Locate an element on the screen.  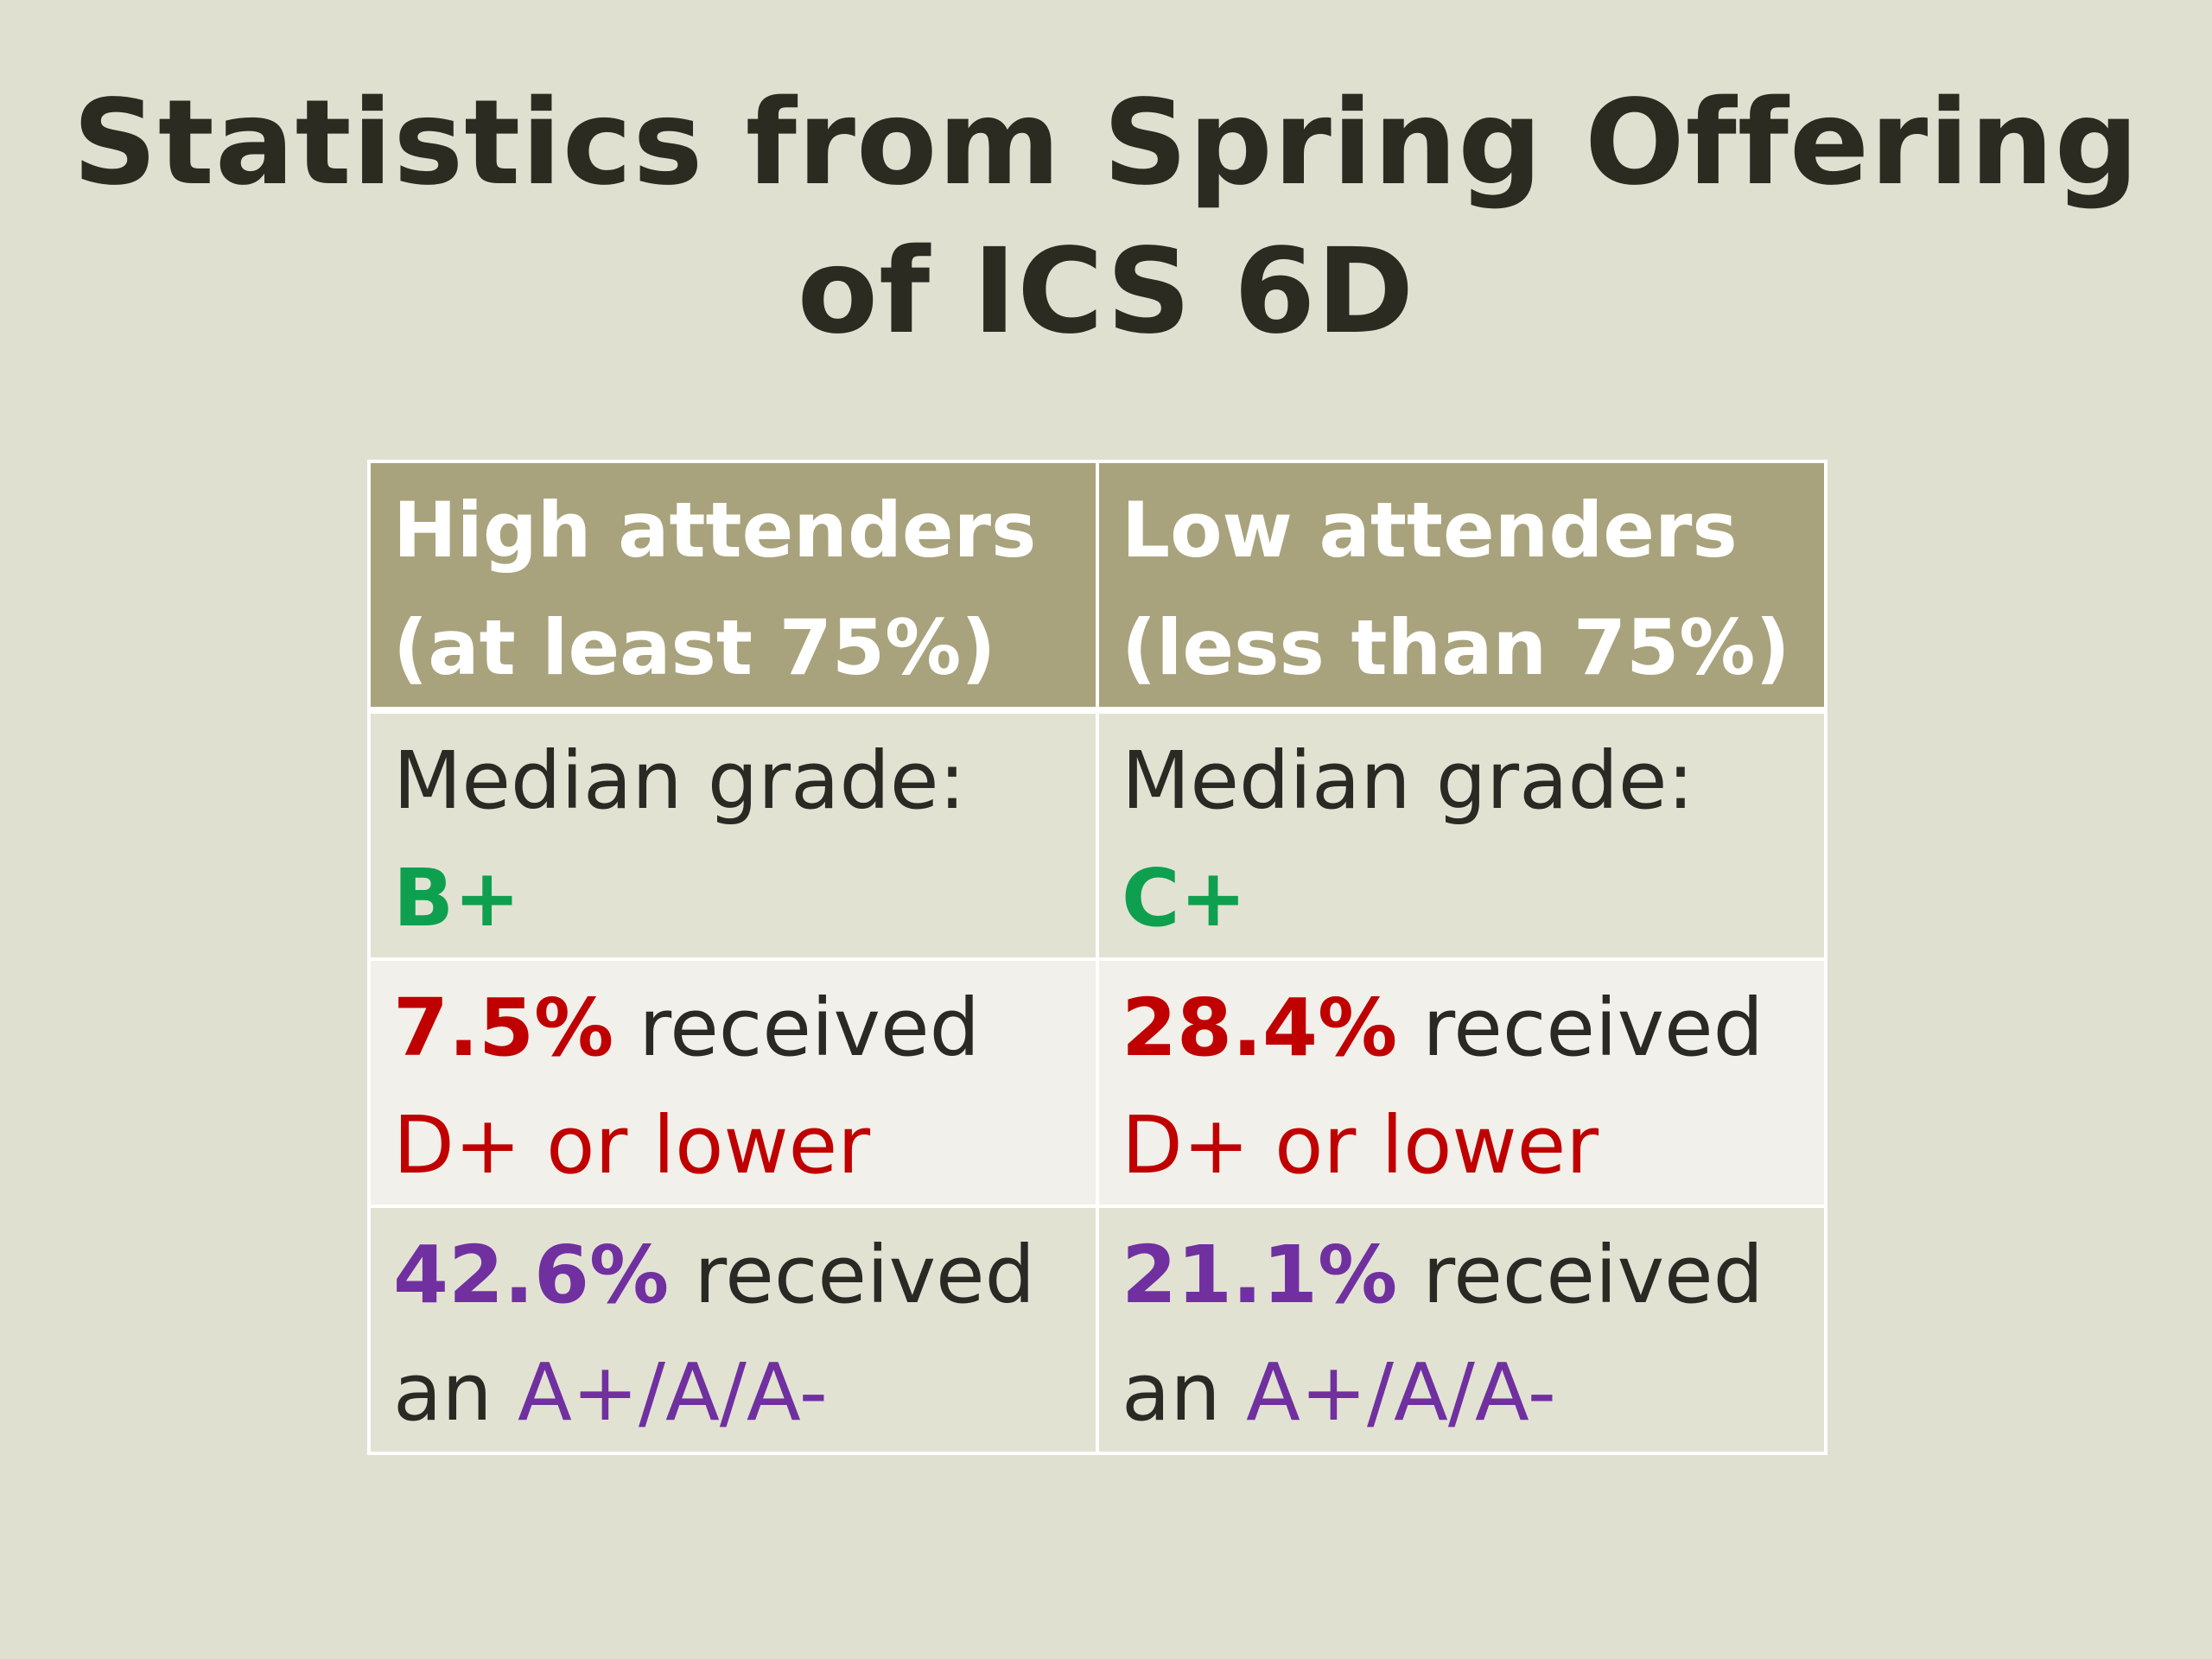
low-grade-cell-low: 28.4% received D+ or lower is located at coordinates (1461, 1082).